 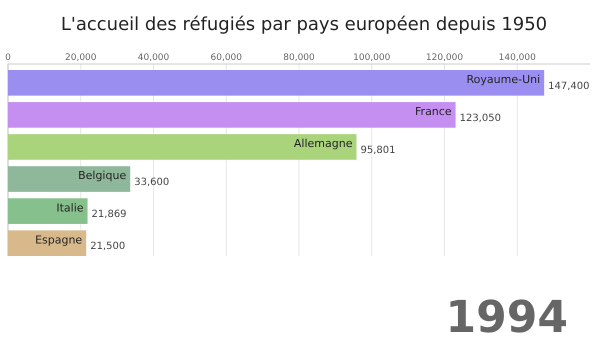 What do you see at coordinates (323, 143) in the screenshot?
I see `y-tick-label: Allemagne` at bounding box center [323, 143].